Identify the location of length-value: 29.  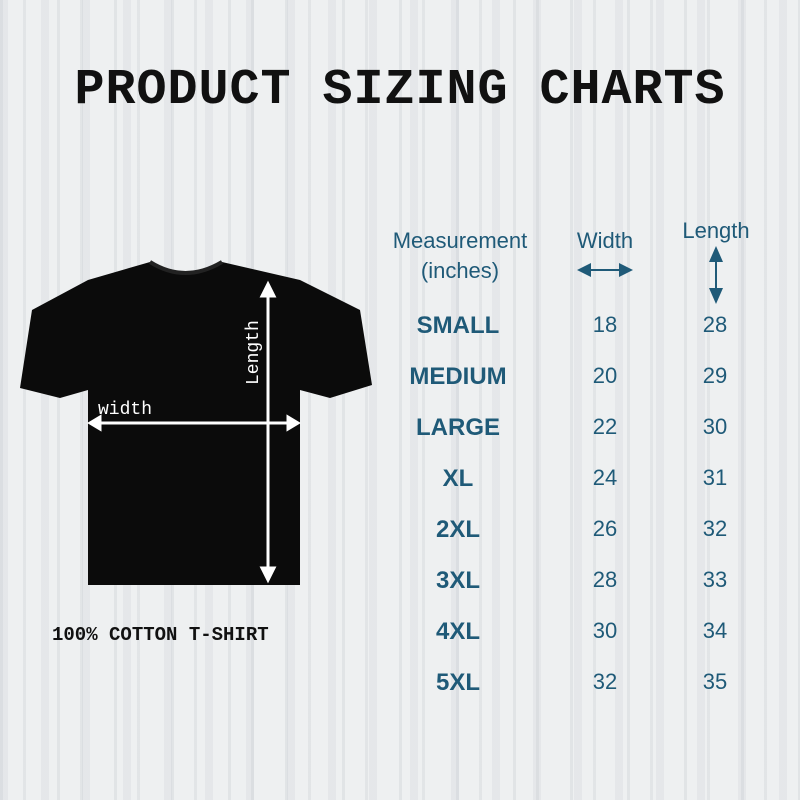
(715, 375).